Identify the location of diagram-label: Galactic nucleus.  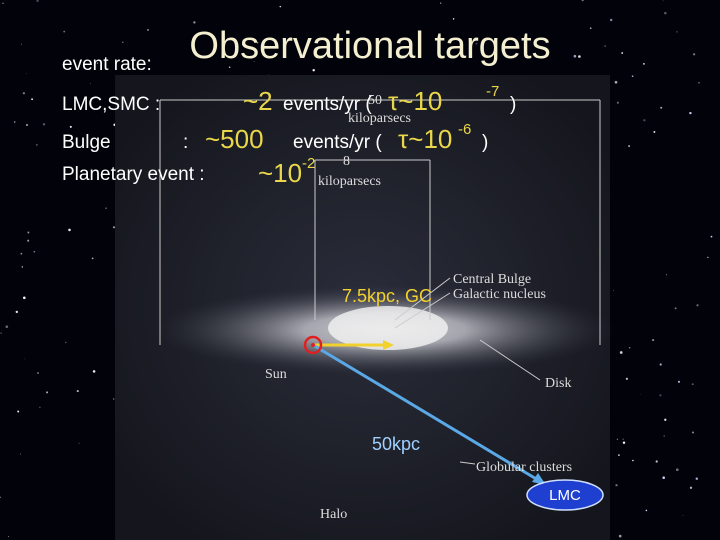
(499, 294).